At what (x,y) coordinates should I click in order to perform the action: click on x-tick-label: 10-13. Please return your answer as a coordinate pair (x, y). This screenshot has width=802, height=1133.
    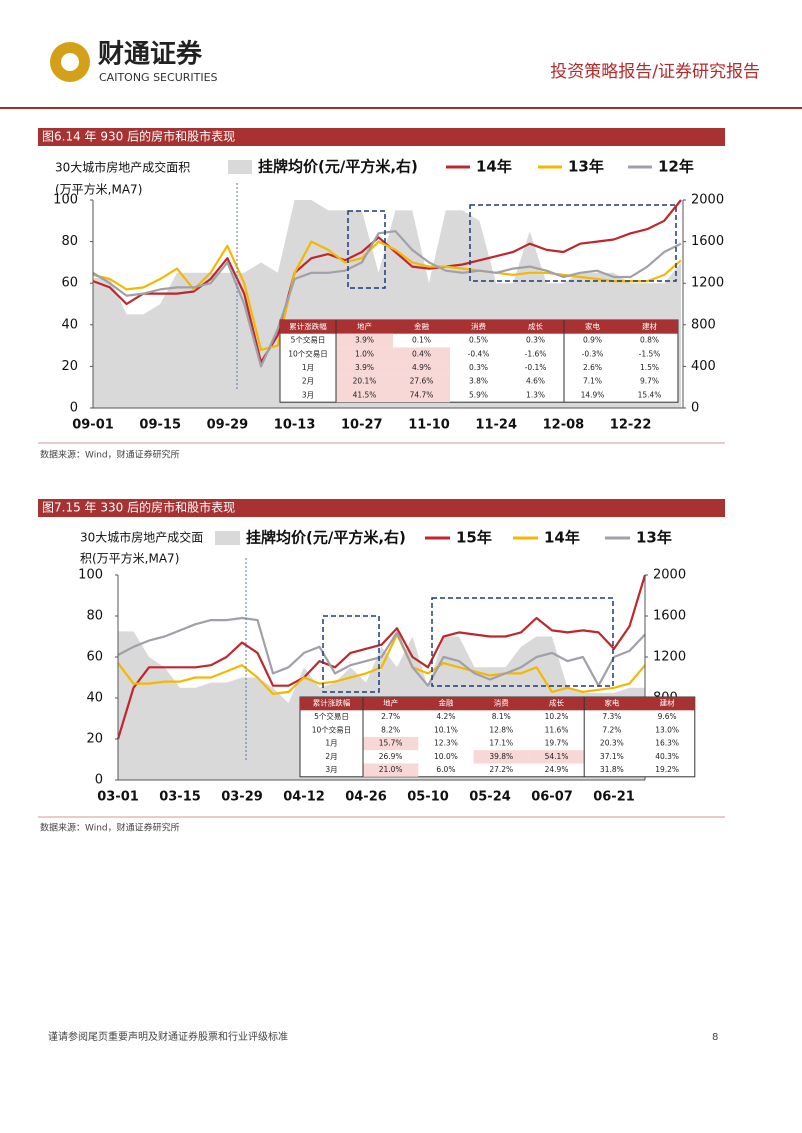
    Looking at the image, I should click on (295, 425).